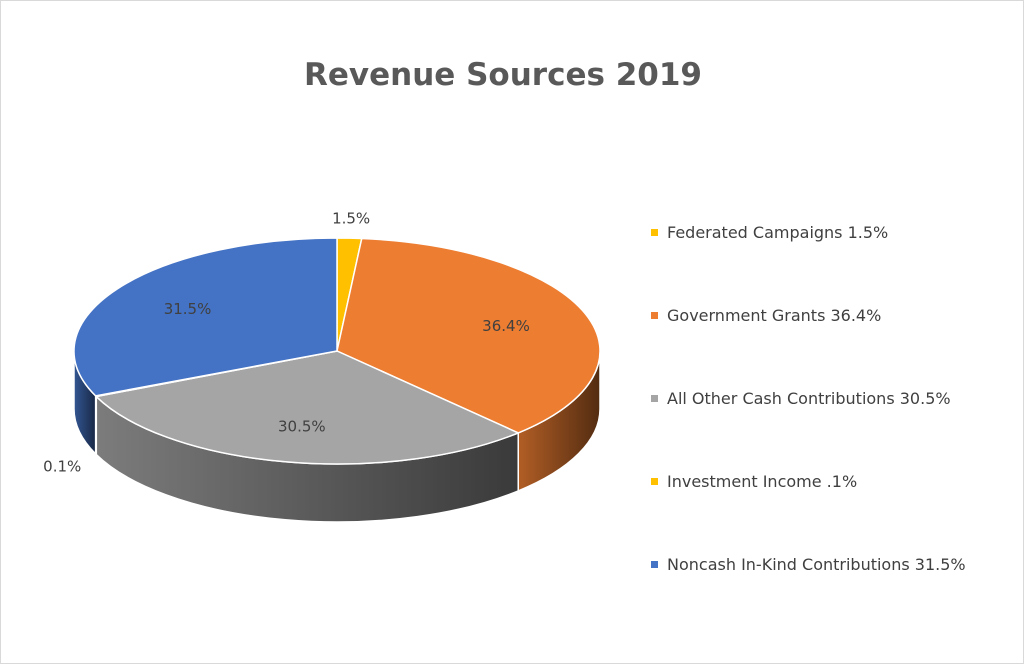  I want to click on legend-label: Government Grants 36.4%, so click(774, 315).